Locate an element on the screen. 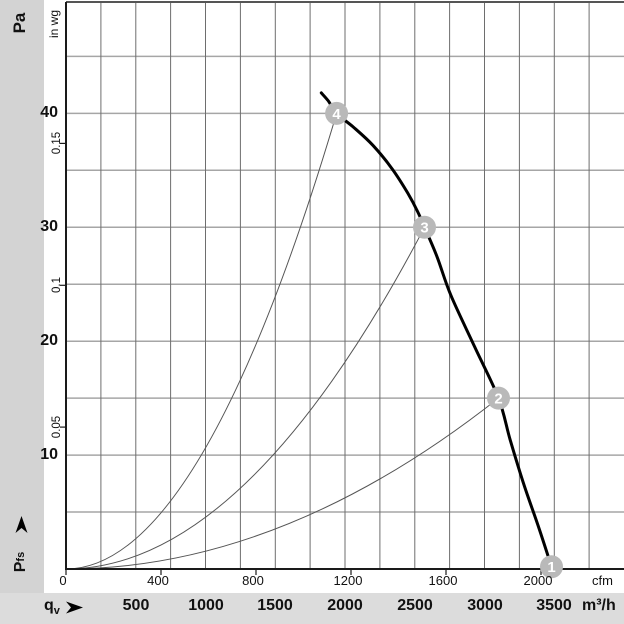 This screenshot has height=624, width=624. cfm-unit-label: cfm is located at coordinates (602, 580).